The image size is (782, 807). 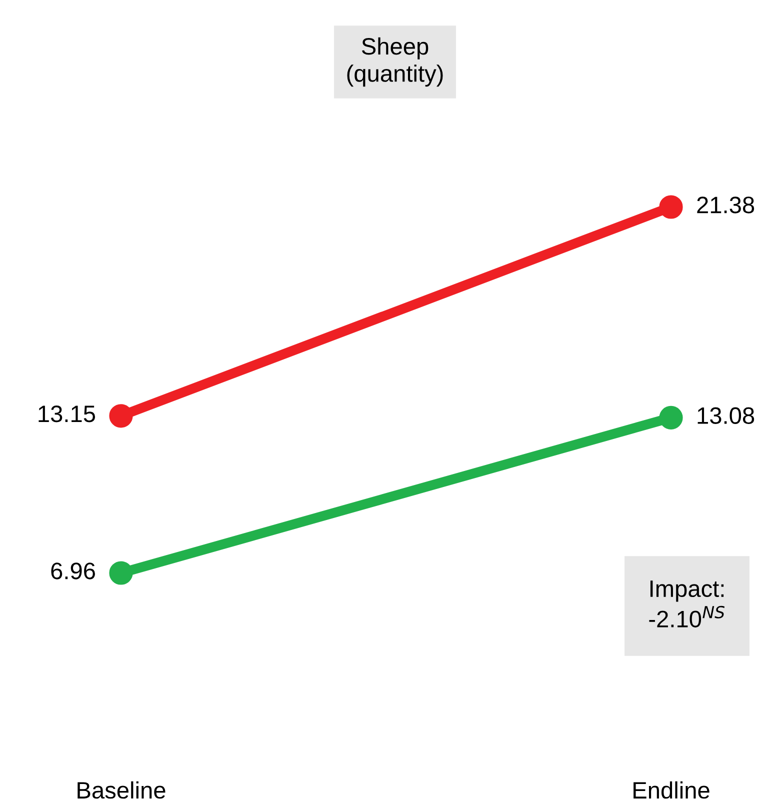 What do you see at coordinates (672, 790) in the screenshot?
I see `x-tick-label: Endline` at bounding box center [672, 790].